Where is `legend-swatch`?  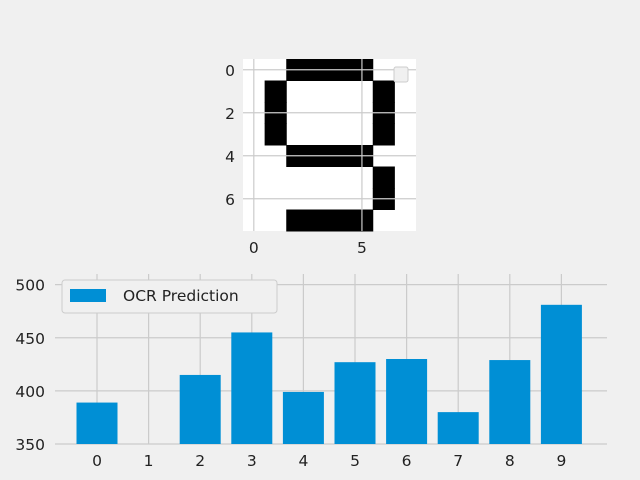 legend-swatch is located at coordinates (88, 295).